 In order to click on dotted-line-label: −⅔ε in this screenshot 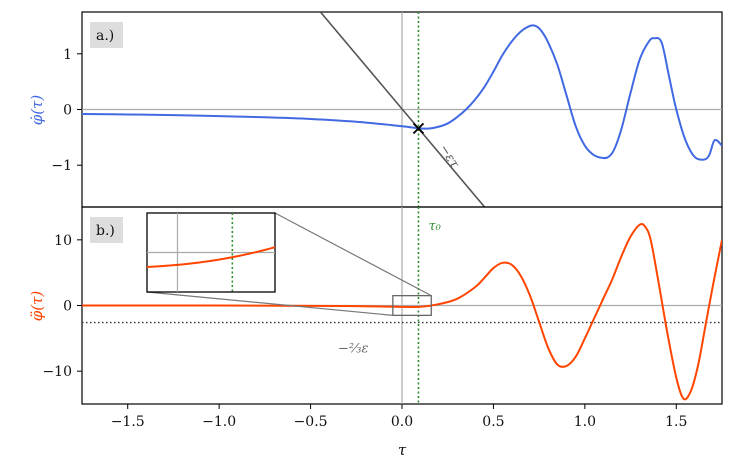, I will do `click(353, 349)`.